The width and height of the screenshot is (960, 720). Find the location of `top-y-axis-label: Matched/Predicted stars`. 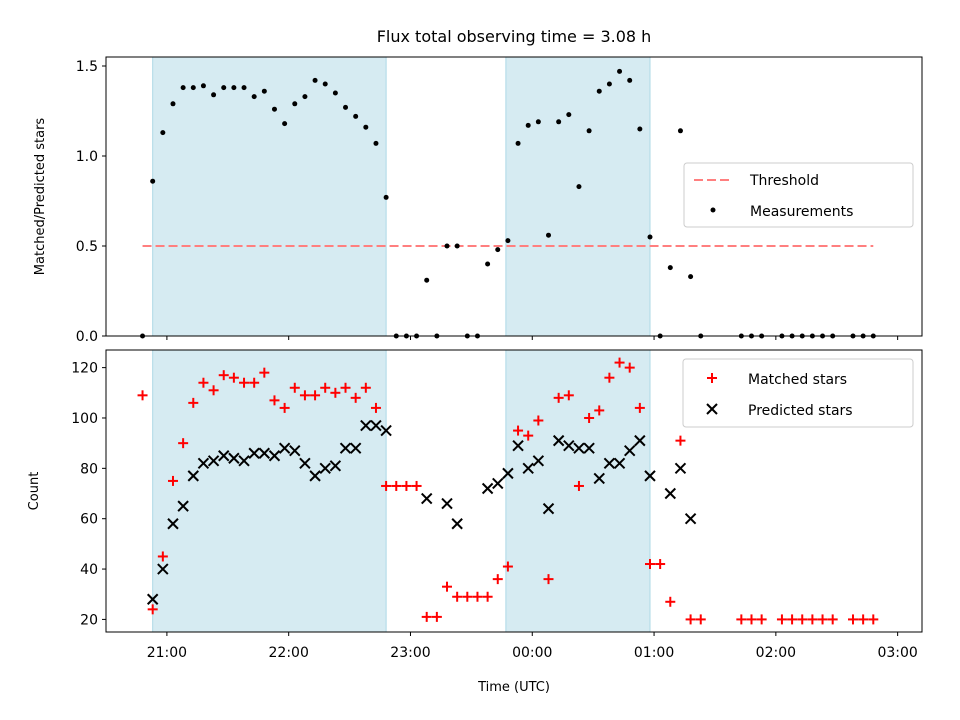

top-y-axis-label: Matched/Predicted stars is located at coordinates (40, 197).